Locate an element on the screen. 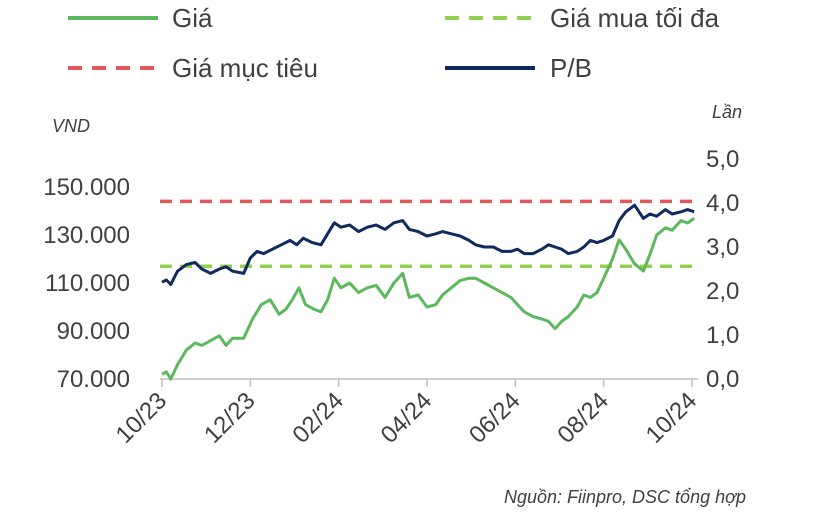  x-tick-label: 10/23 is located at coordinates (142, 418).